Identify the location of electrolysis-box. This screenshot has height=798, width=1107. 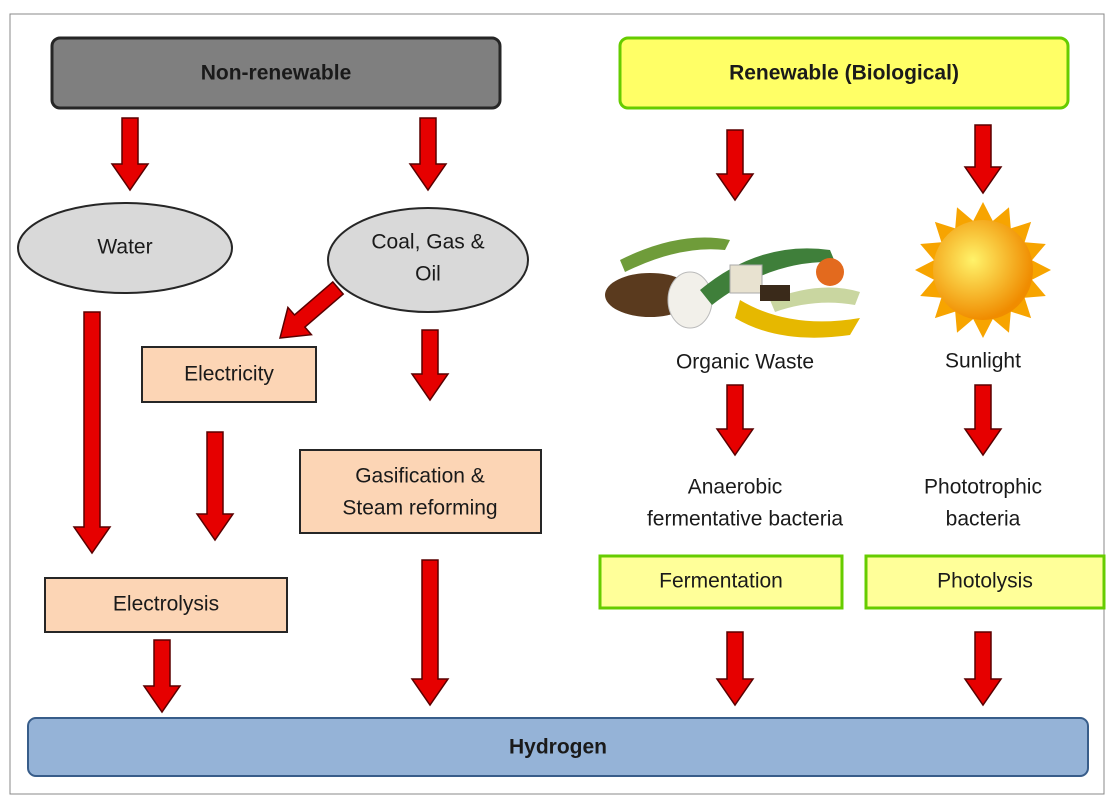
(166, 605).